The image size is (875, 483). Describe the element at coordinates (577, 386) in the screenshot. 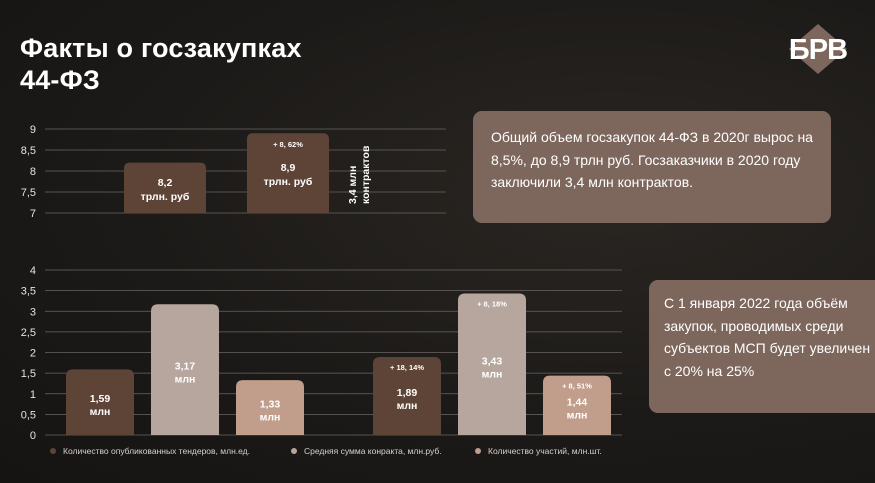

I see `growth-label: + 8, 51%` at that location.